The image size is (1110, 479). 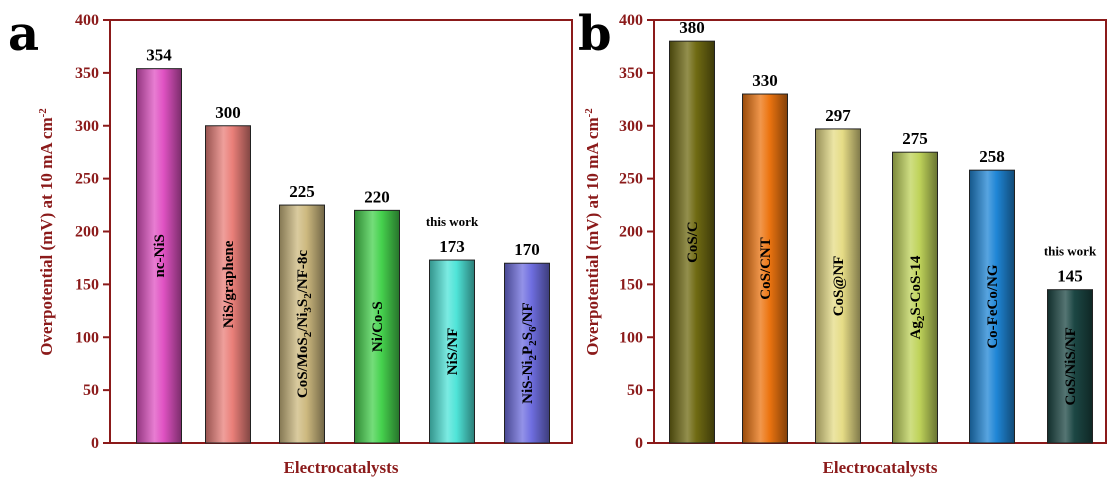 I want to click on panel-b-letter: b, so click(x=595, y=34).